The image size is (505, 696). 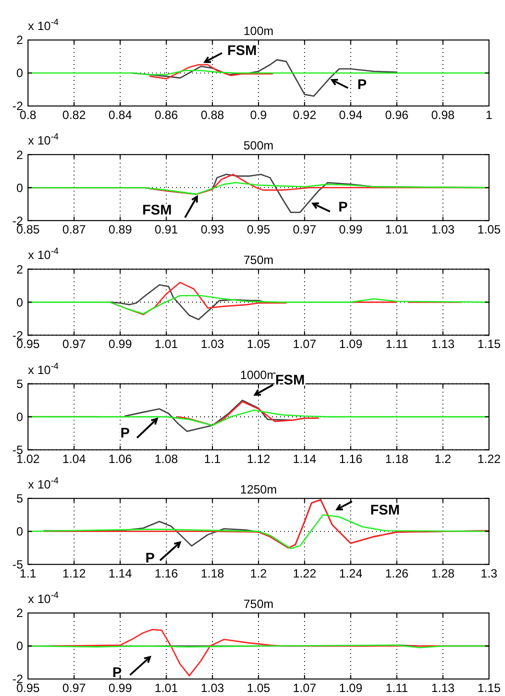 I want to click on x-tick-label: 1.04, so click(x=74, y=459).